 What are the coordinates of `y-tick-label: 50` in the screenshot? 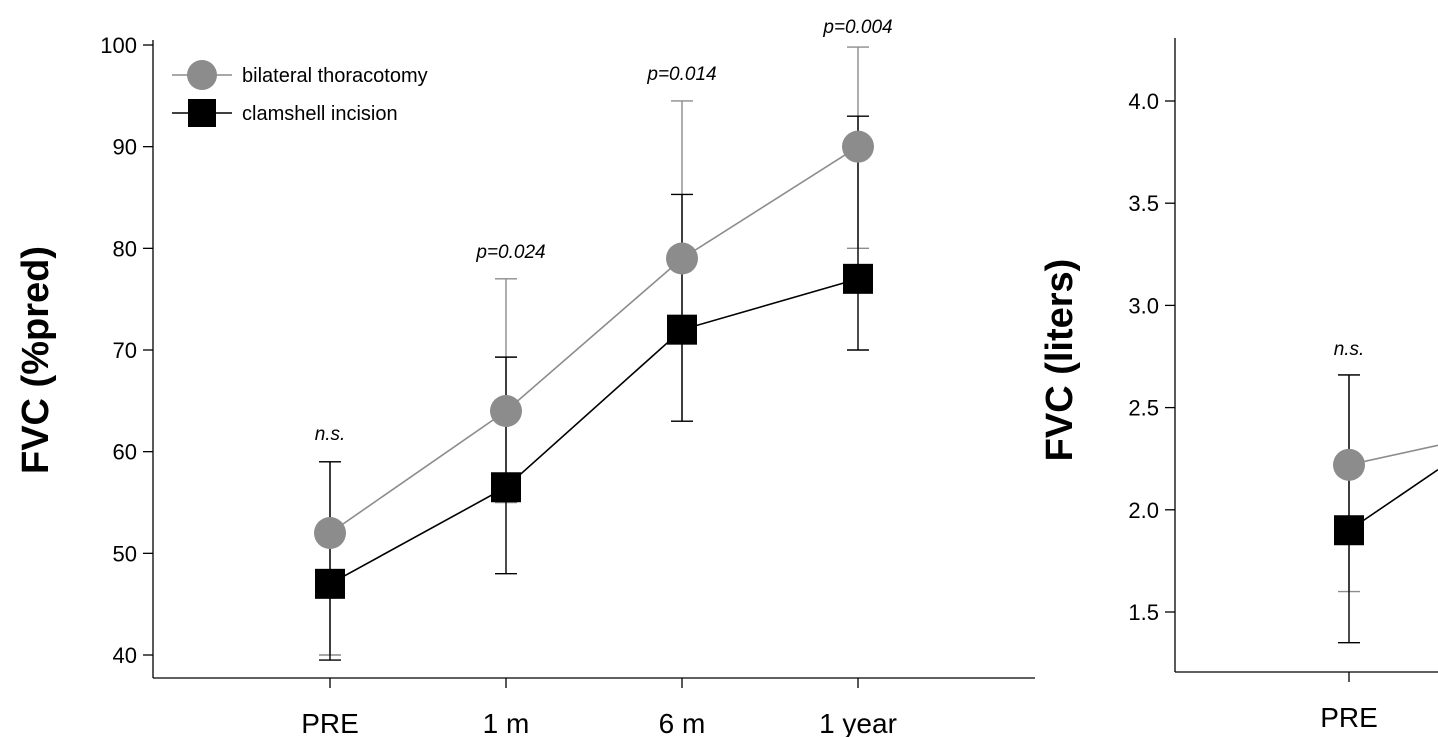 It's located at (125, 553).